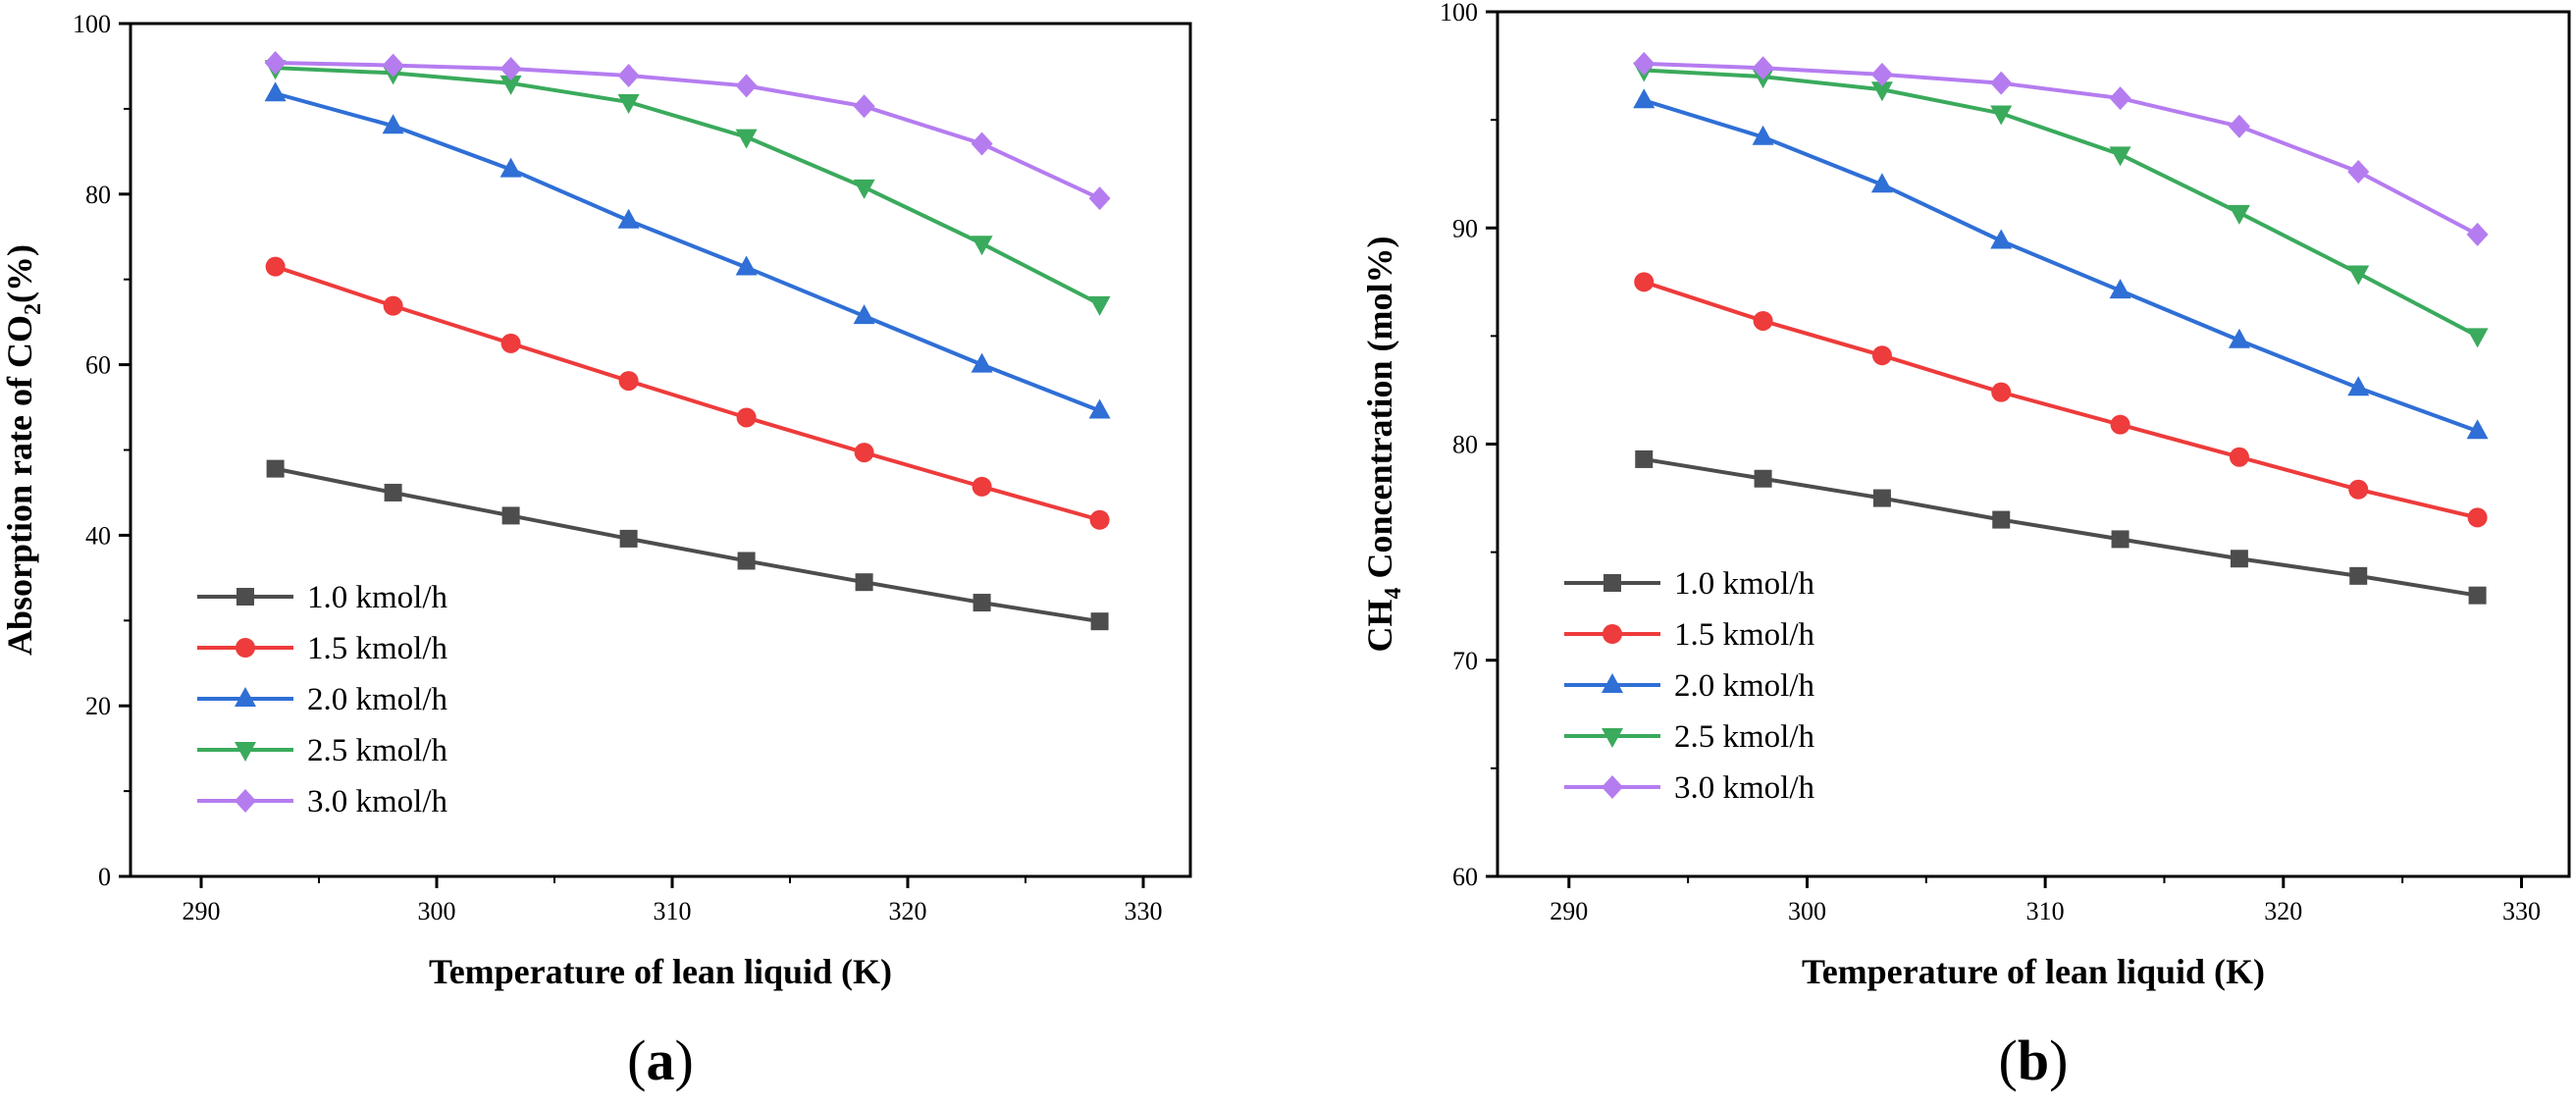  Describe the element at coordinates (673, 911) in the screenshot. I see `x-tick-label: 310` at that location.